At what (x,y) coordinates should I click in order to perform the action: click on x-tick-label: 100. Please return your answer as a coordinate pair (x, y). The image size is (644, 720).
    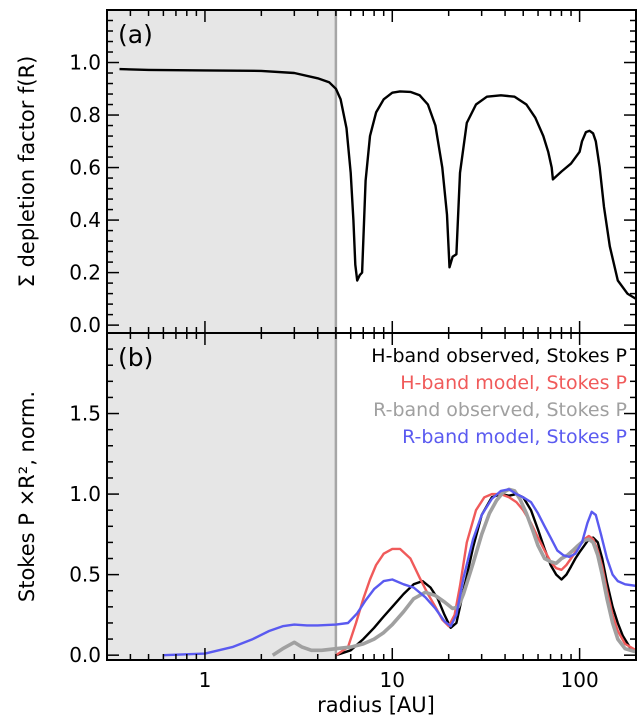
    Looking at the image, I should click on (580, 680).